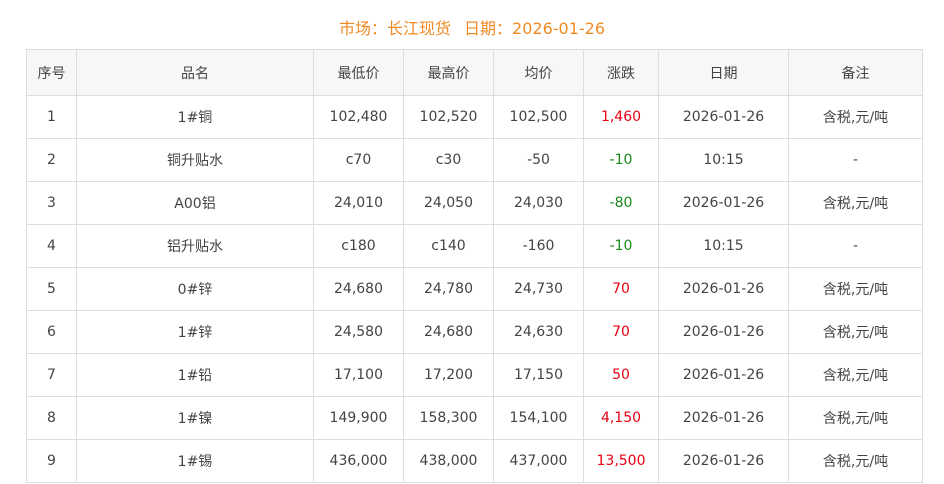  I want to click on cell-name: 铝升贴水, so click(195, 246).